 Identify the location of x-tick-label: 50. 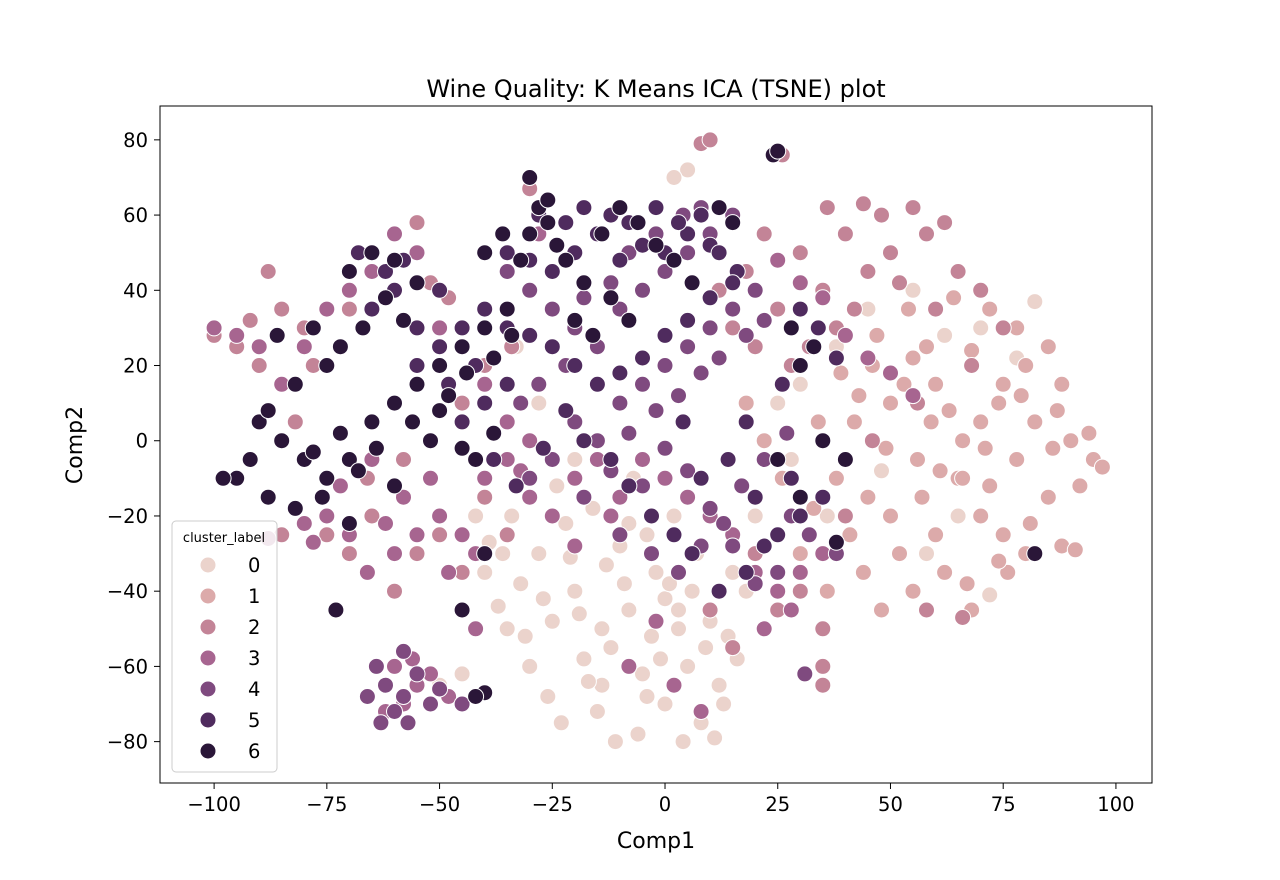
(890, 804).